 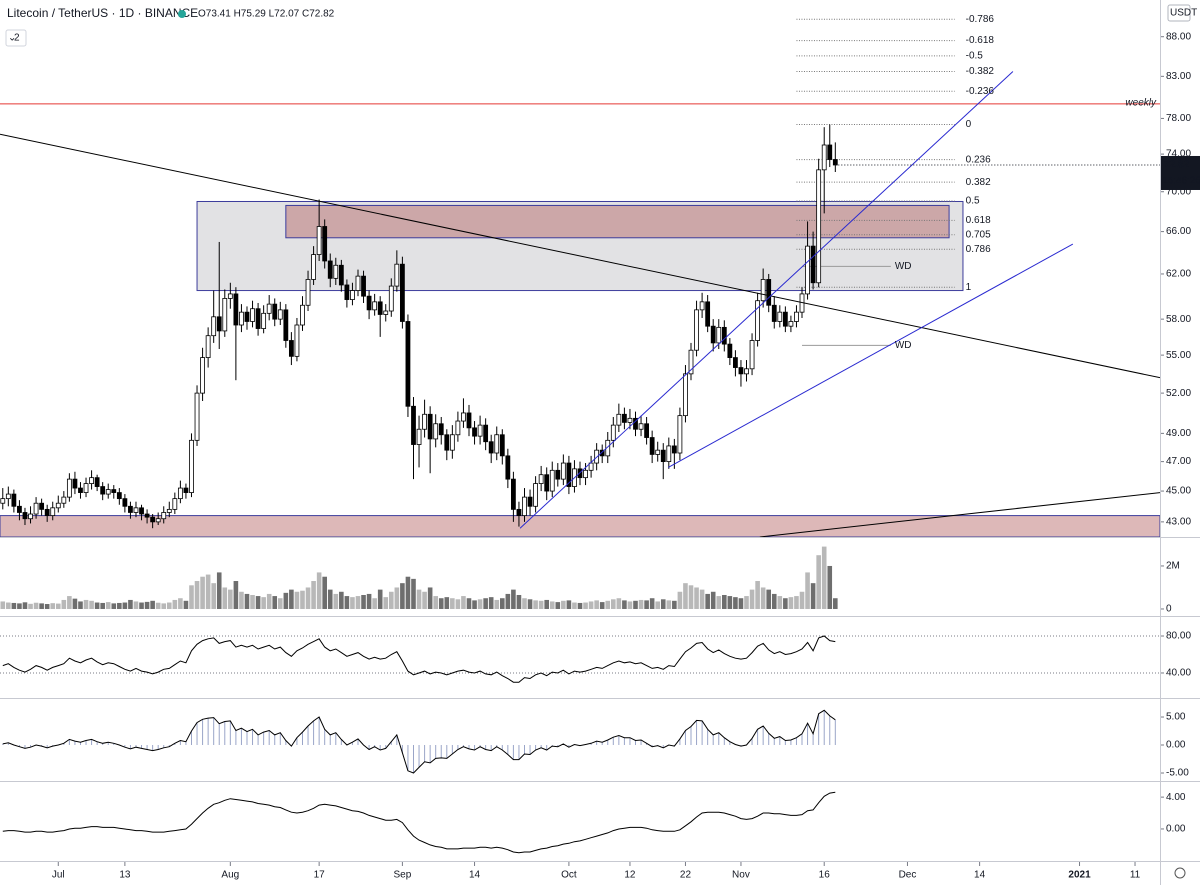 What do you see at coordinates (1180, 873) in the screenshot?
I see `settings-icon` at bounding box center [1180, 873].